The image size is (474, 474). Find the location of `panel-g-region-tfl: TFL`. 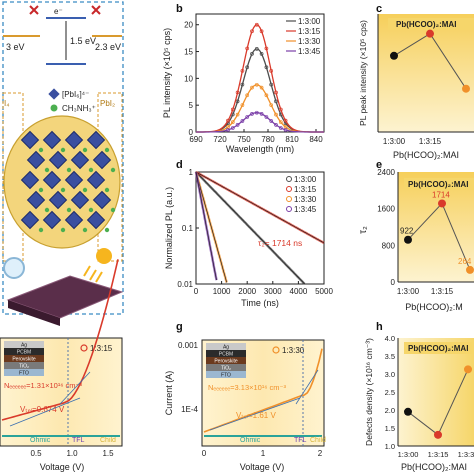

panel-g-region-tfl: TFL is located at coordinates (300, 440).